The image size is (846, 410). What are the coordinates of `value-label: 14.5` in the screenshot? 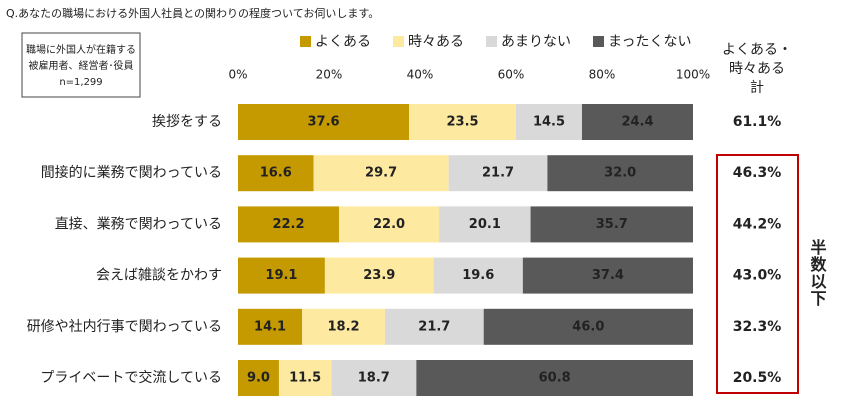 It's located at (549, 122).